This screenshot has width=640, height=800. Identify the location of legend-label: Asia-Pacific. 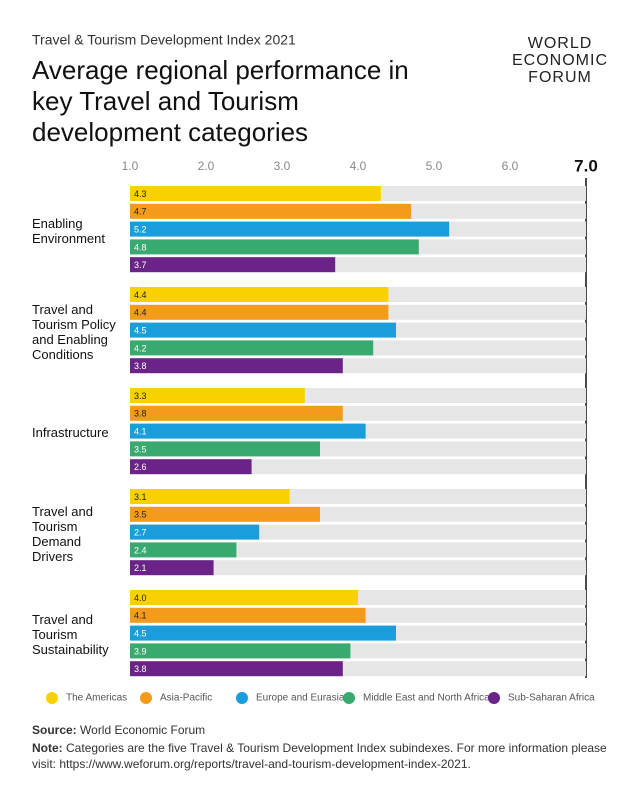
(186, 698).